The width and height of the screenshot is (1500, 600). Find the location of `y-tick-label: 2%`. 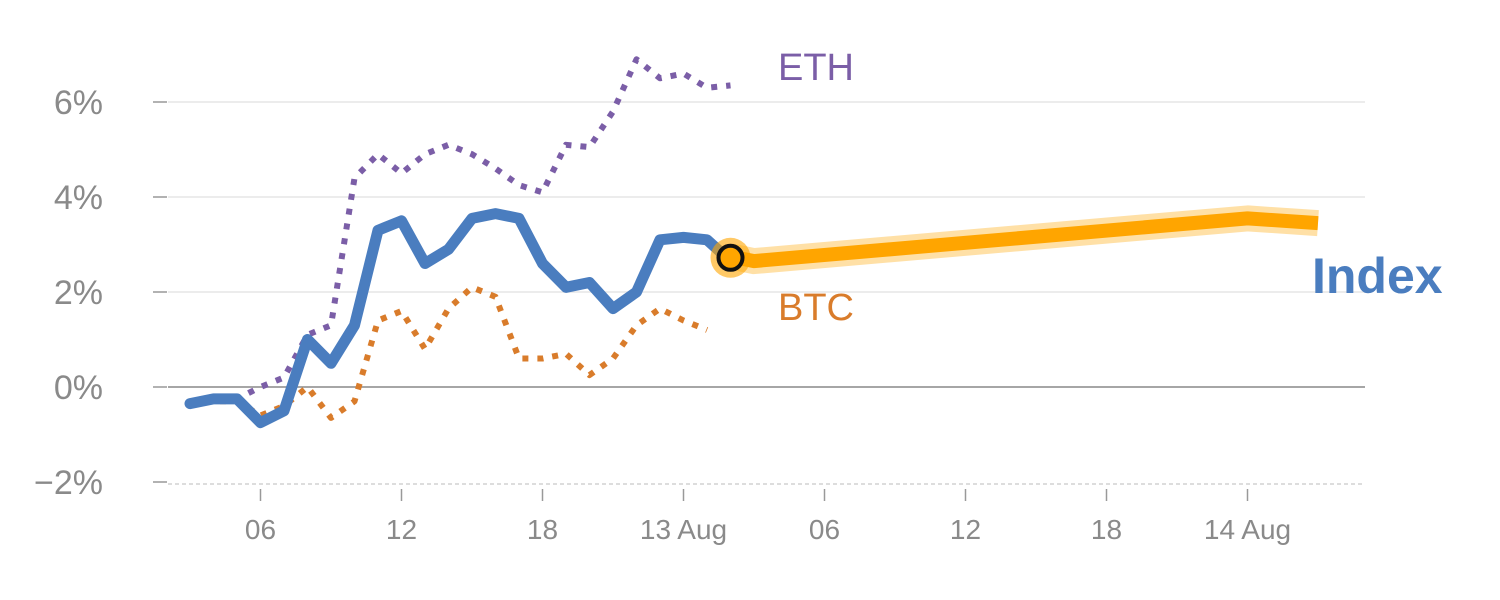

y-tick-label: 2% is located at coordinates (78, 293).